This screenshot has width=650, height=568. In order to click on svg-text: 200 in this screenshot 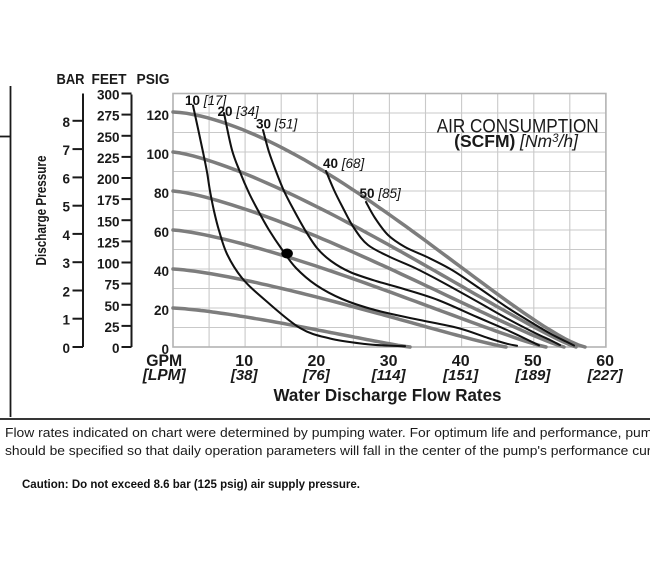, I will do `click(108, 179)`.